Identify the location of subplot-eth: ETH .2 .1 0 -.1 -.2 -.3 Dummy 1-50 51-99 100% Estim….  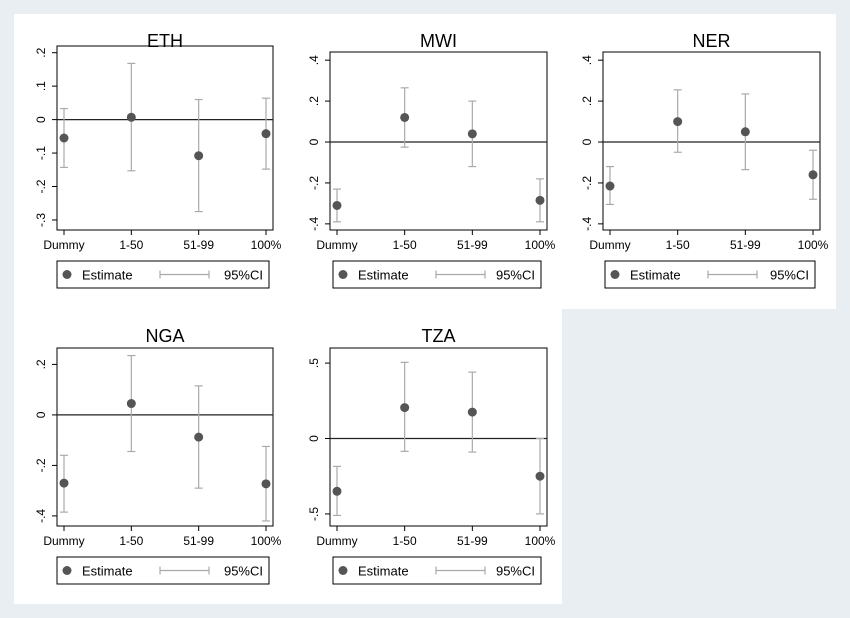
(158, 160).